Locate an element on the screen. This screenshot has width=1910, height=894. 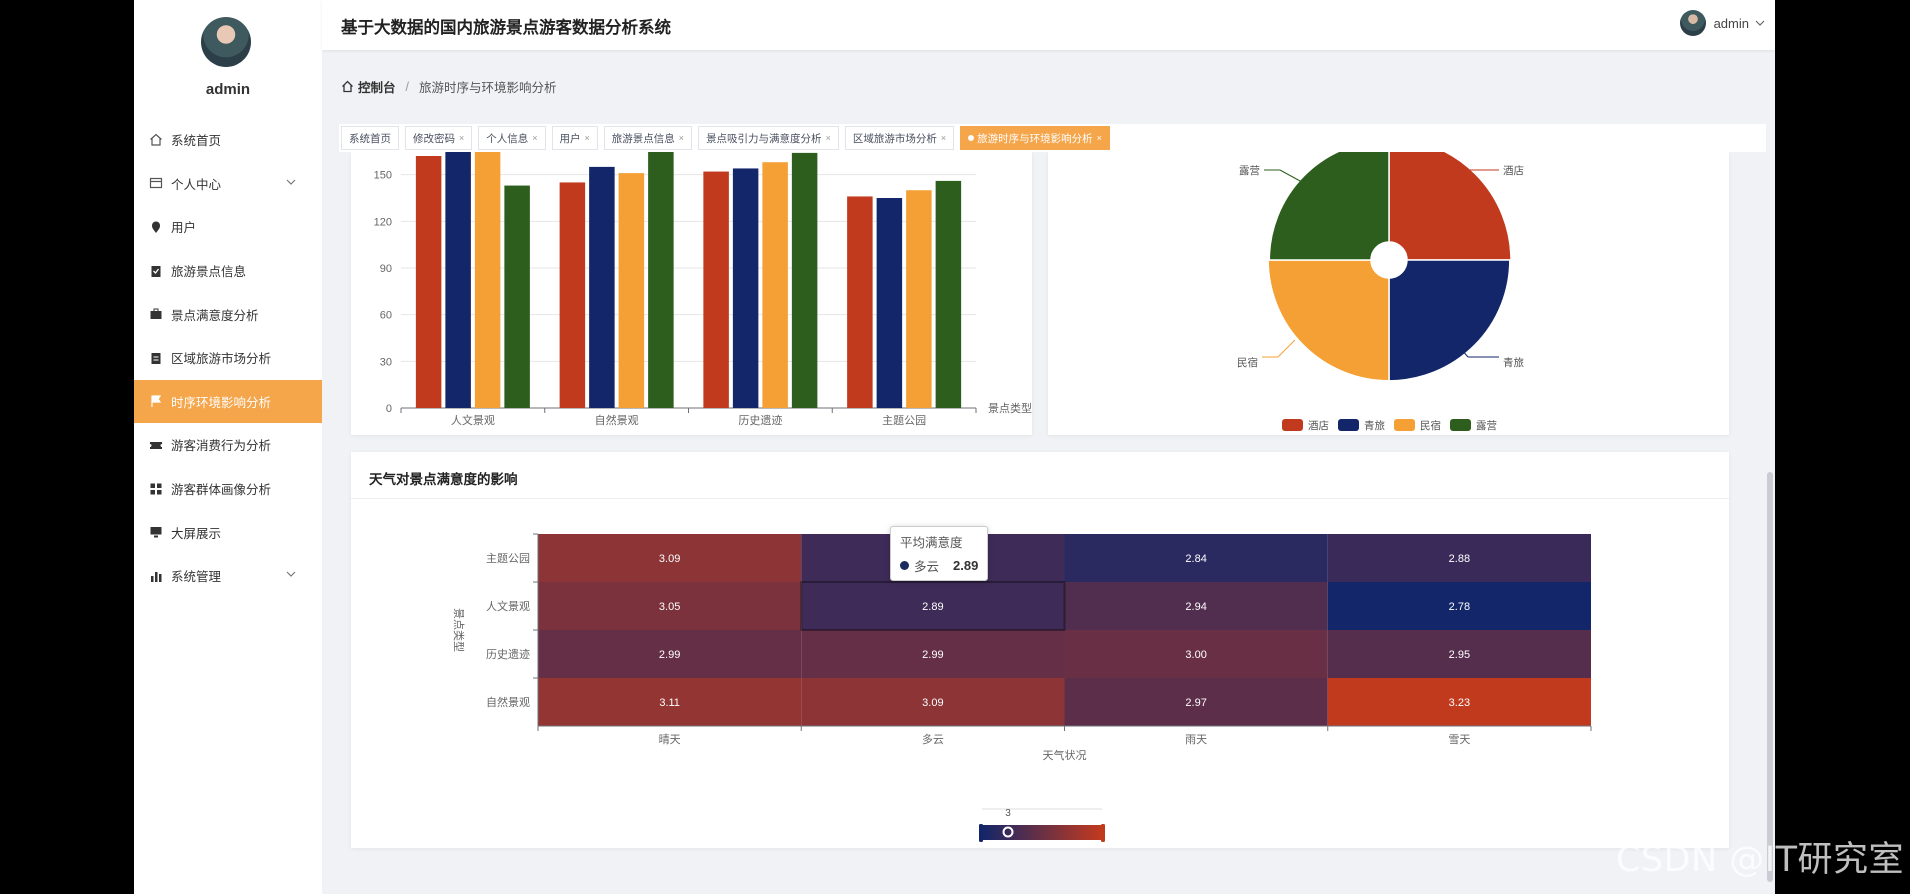
content-scrollbar is located at coordinates (1770, 517).